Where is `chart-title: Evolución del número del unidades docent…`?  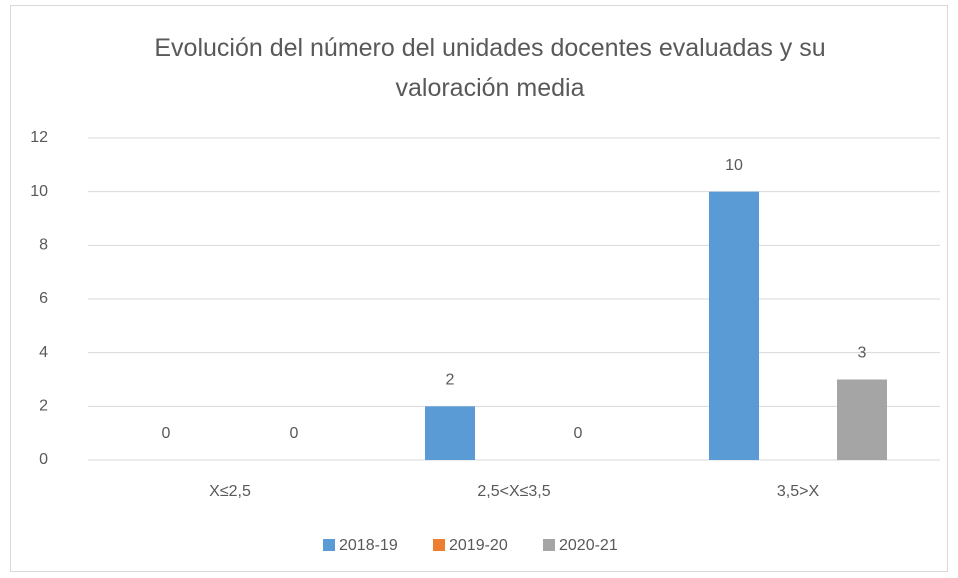
chart-title: Evolución del número del unidades docent… is located at coordinates (490, 68).